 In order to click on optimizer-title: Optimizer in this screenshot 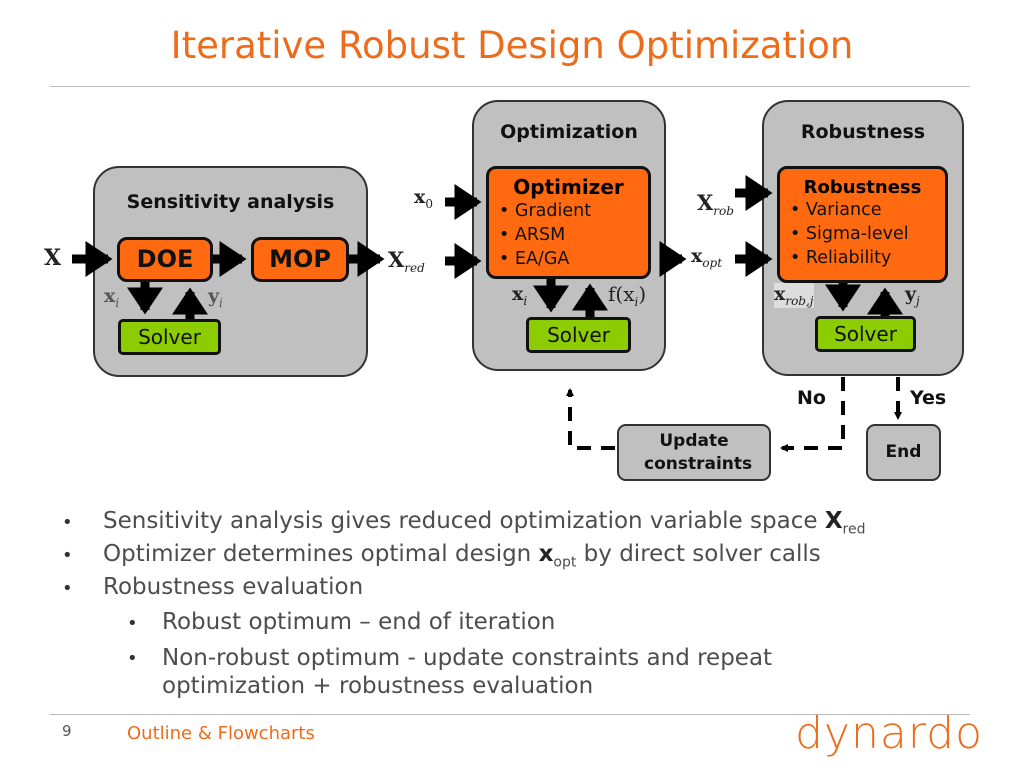, I will do `click(568, 187)`.